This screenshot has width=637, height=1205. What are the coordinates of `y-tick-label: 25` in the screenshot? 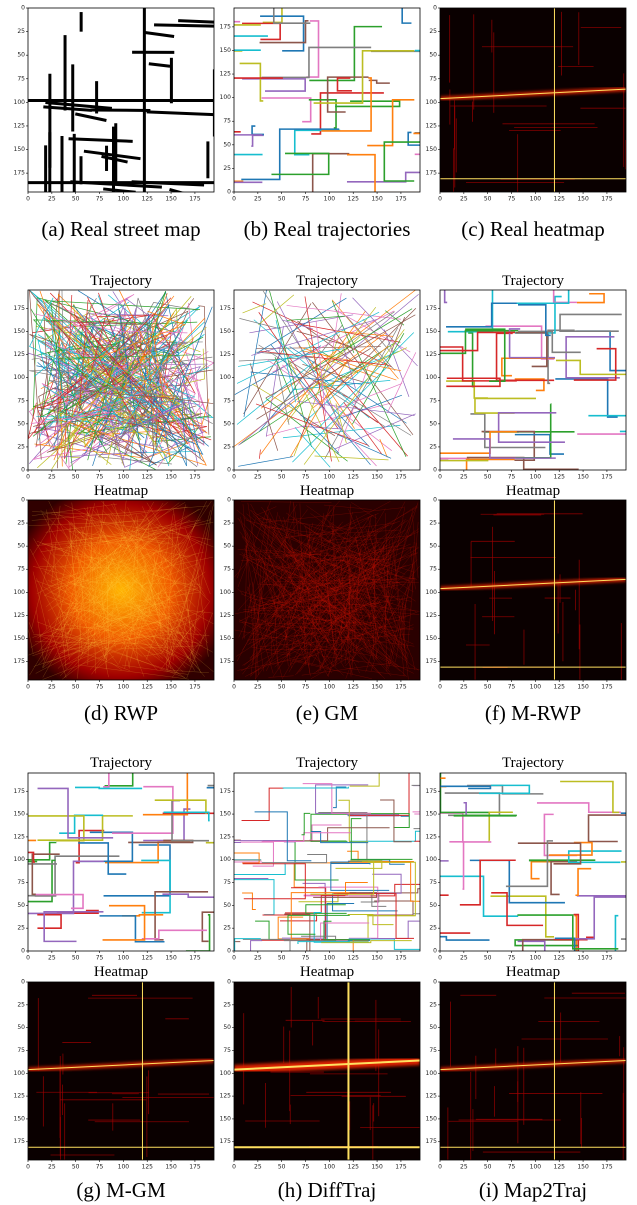 It's located at (21, 446).